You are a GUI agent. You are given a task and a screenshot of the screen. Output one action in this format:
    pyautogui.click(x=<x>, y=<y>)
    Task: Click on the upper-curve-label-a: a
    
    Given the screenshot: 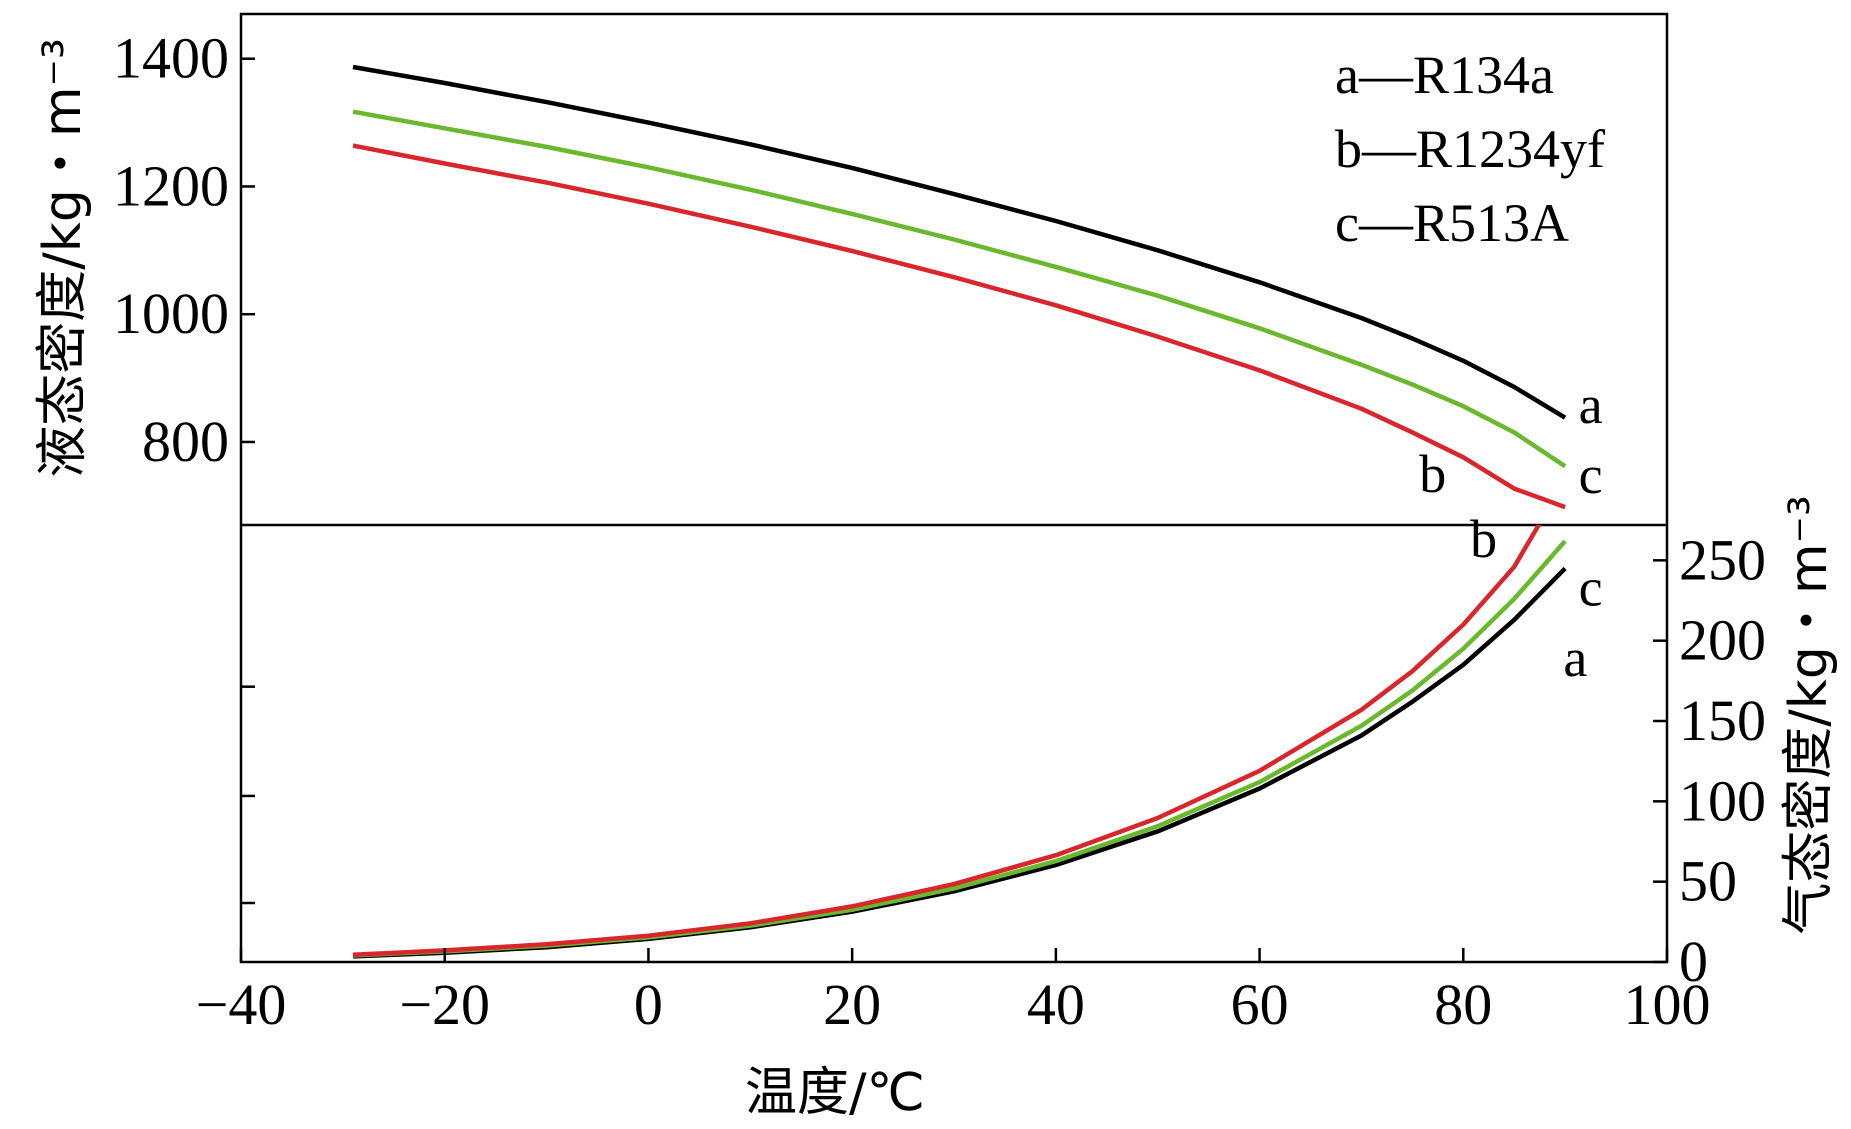 What is the action you would take?
    pyautogui.click(x=1591, y=405)
    